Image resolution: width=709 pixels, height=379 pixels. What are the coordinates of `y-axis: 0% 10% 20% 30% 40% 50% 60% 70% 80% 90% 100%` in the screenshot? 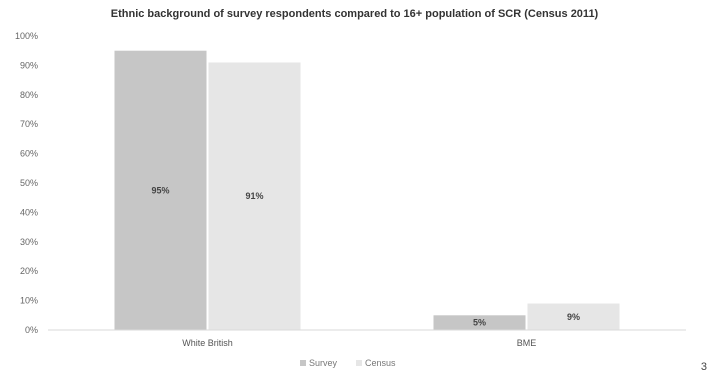 It's located at (26, 183).